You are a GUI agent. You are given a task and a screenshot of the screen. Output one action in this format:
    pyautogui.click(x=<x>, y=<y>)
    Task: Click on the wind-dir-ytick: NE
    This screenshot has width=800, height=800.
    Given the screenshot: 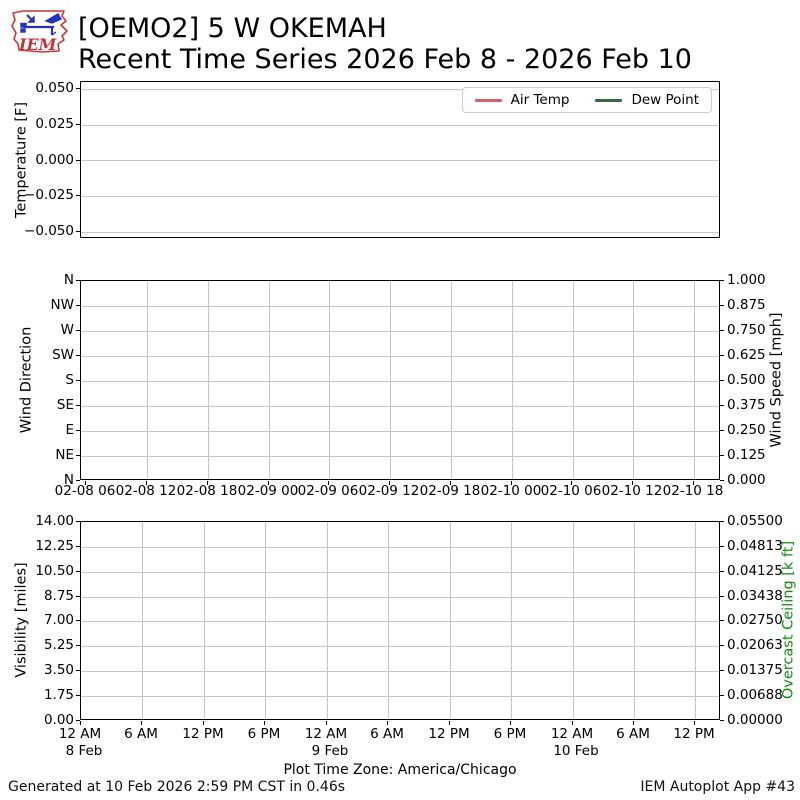 What is the action you would take?
    pyautogui.click(x=64, y=455)
    